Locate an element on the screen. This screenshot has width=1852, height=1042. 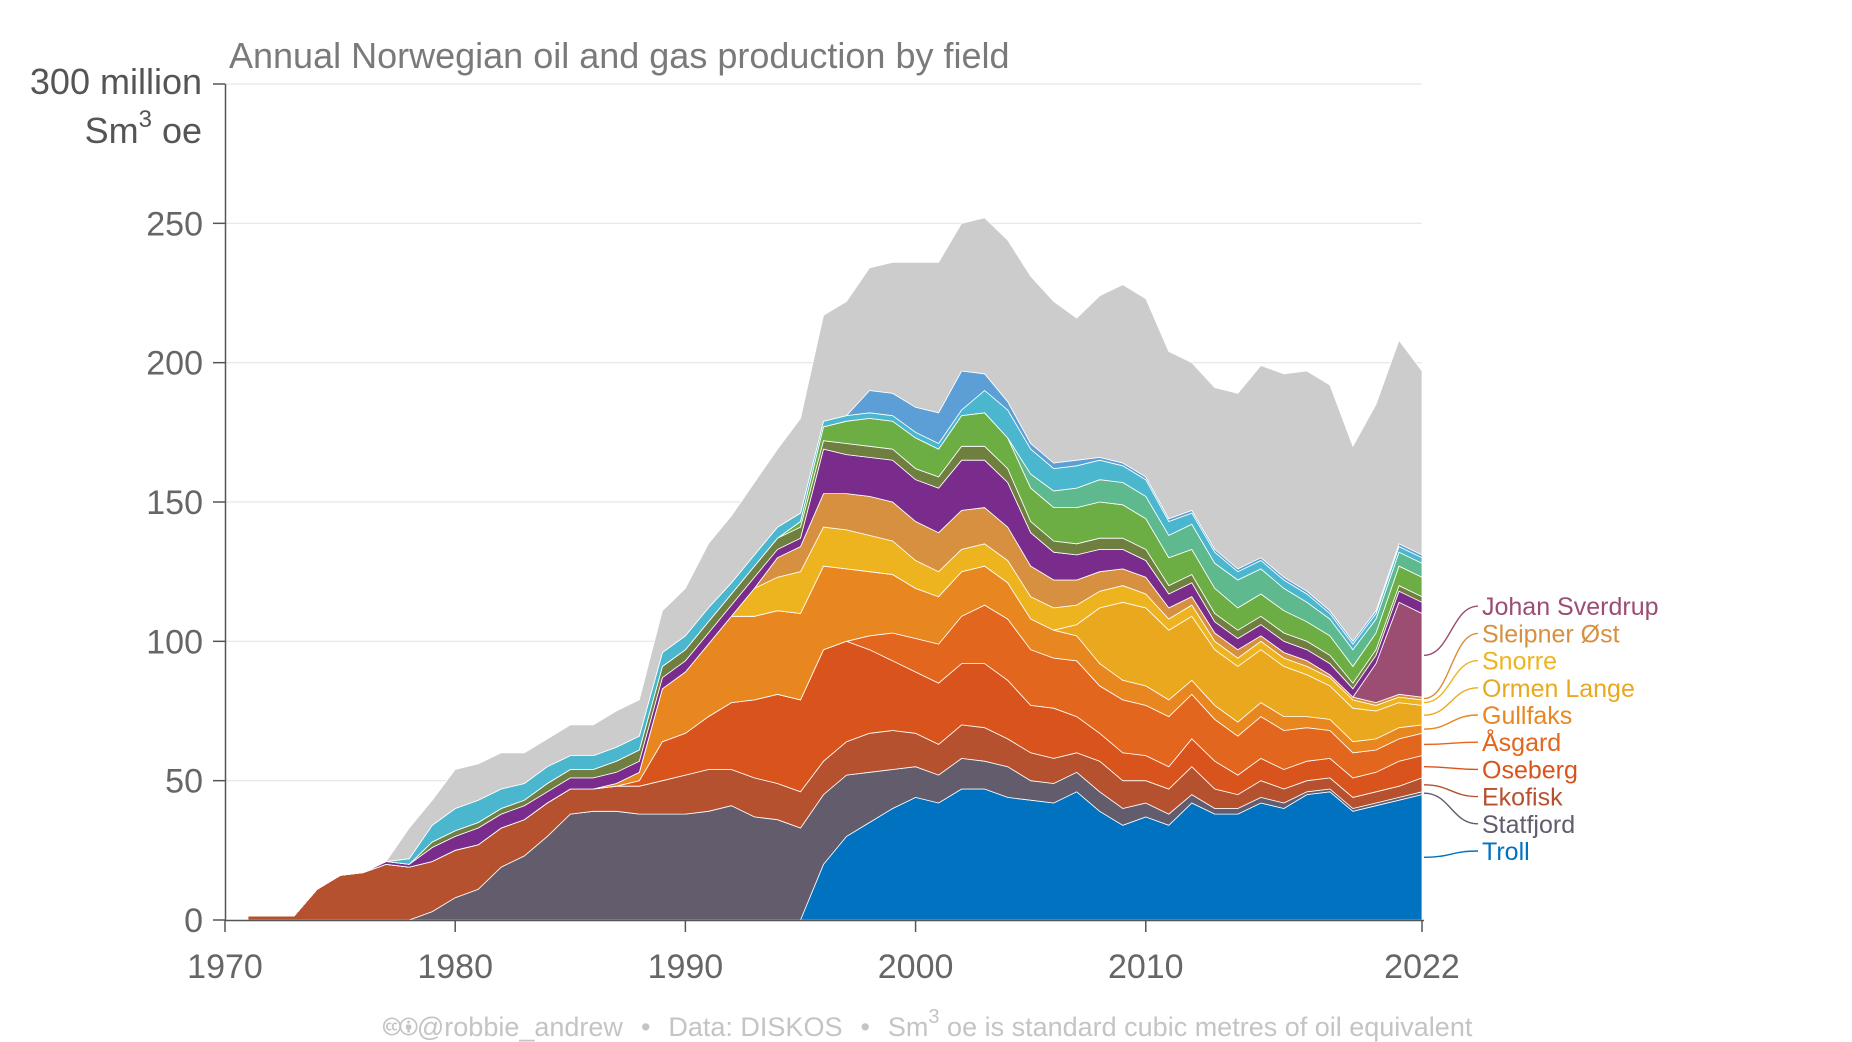
label--sgard: Åsgard is located at coordinates (1521, 742).